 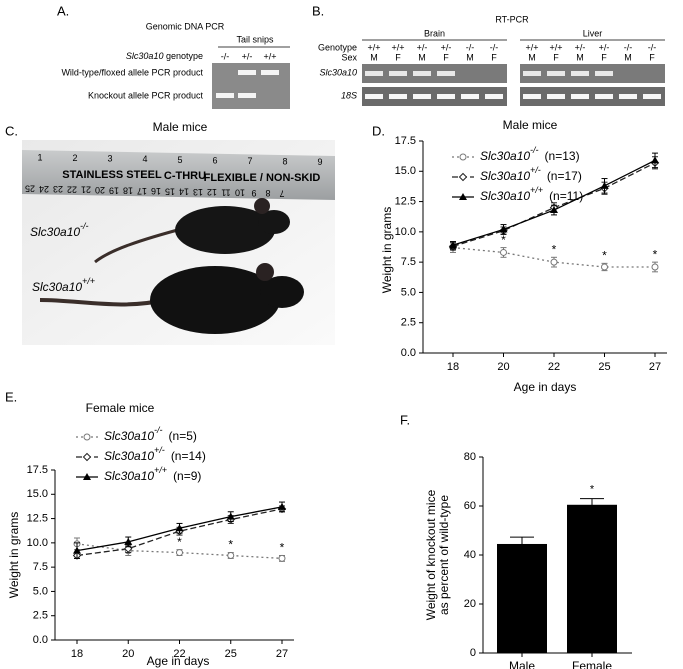 What do you see at coordinates (247, 56) in the screenshot?
I see `lane-label: +/-` at bounding box center [247, 56].